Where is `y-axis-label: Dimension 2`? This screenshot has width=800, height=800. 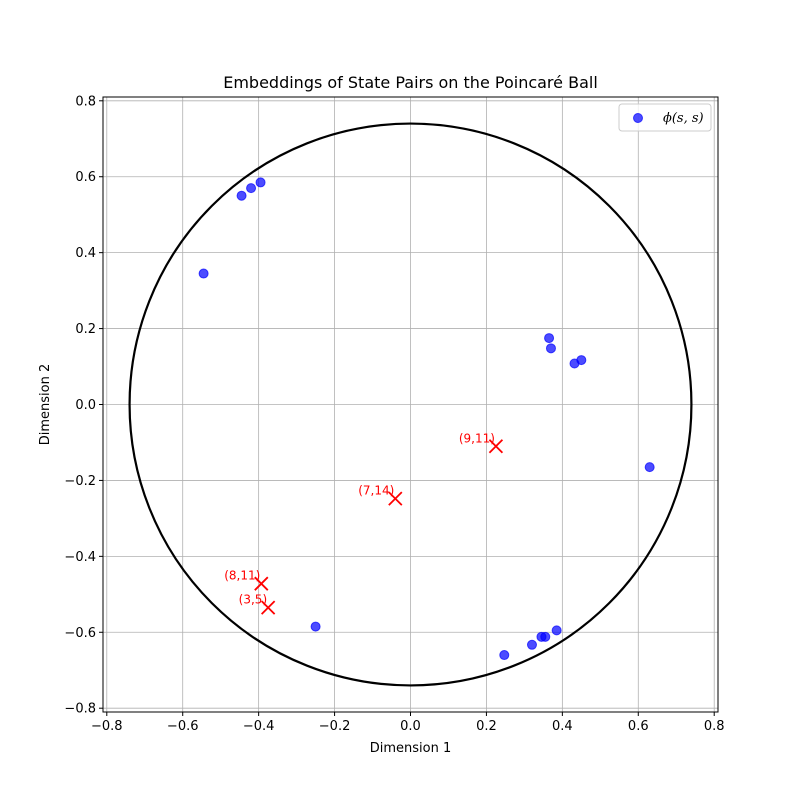 y-axis-label: Dimension 2 is located at coordinates (45, 405).